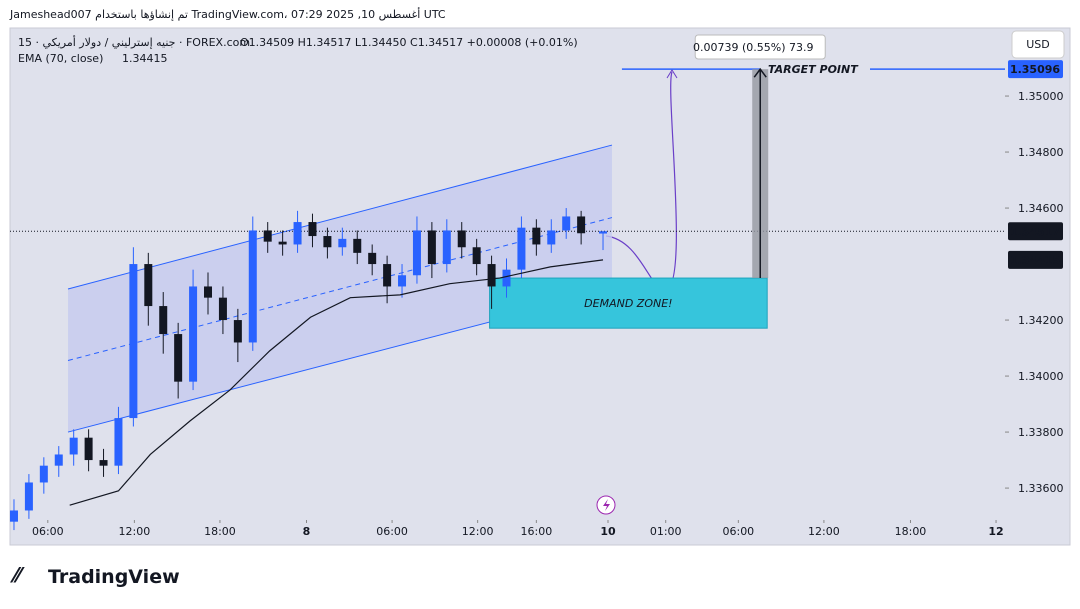 Image resolution: width=1080 pixels, height=609 pixels. I want to click on demand-zone-label: DEMAND ZONE!, so click(628, 303).